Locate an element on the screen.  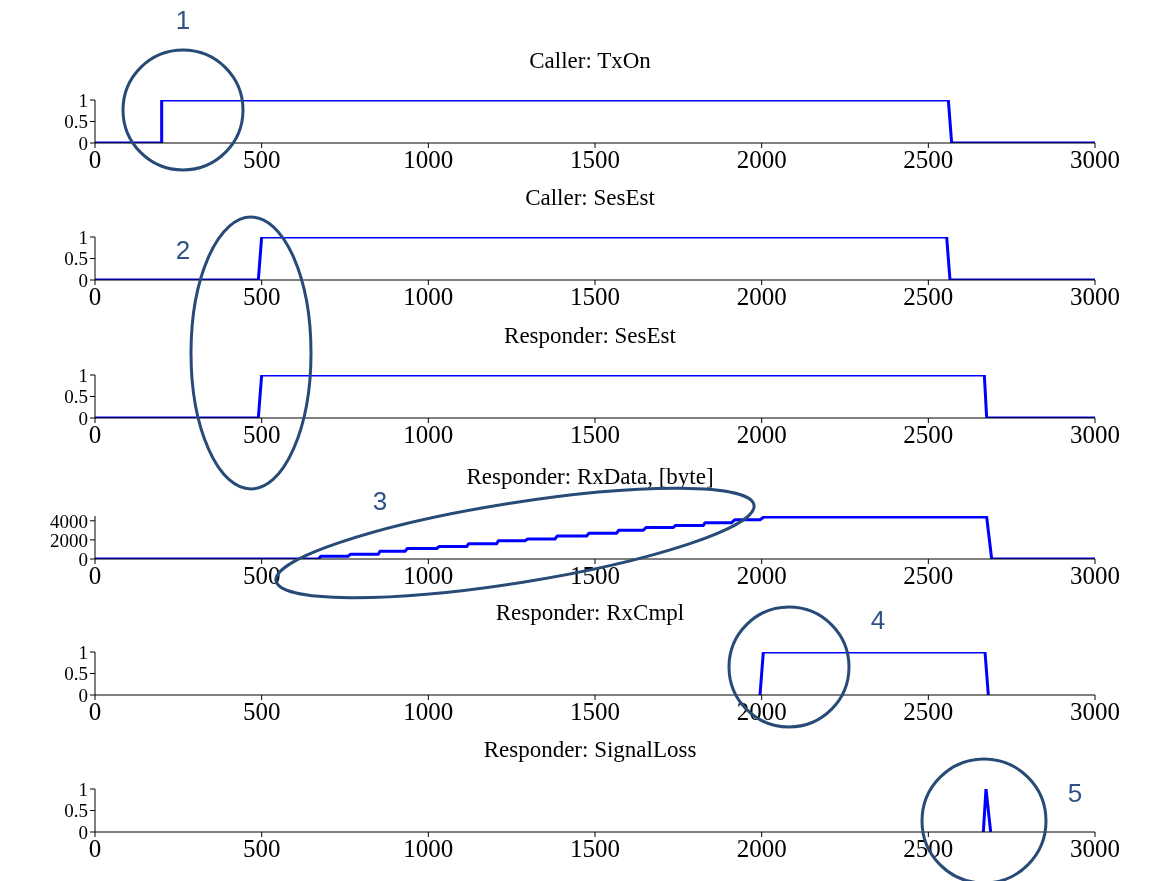
chart-title: Caller: TxOn is located at coordinates (590, 61).